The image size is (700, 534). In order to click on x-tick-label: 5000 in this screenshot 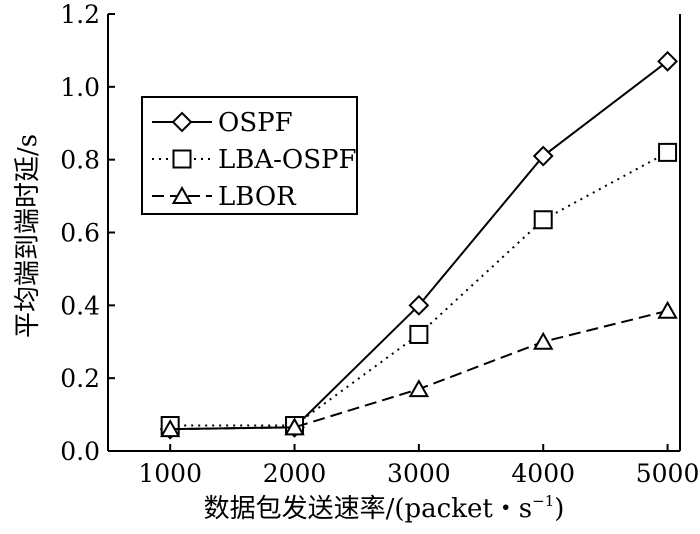, I will do `click(668, 473)`.